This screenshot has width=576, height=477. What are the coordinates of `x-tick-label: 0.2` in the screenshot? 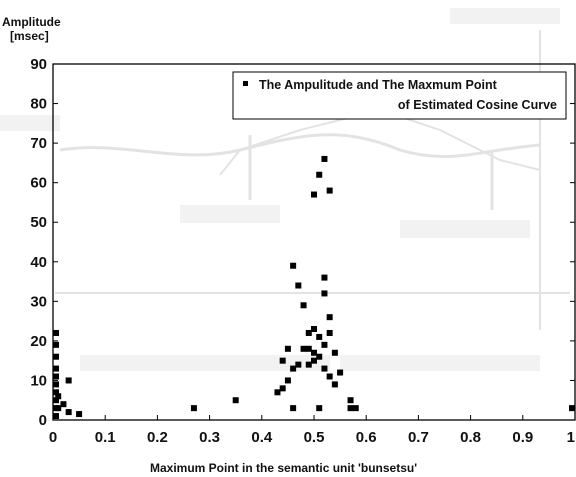 It's located at (157, 437).